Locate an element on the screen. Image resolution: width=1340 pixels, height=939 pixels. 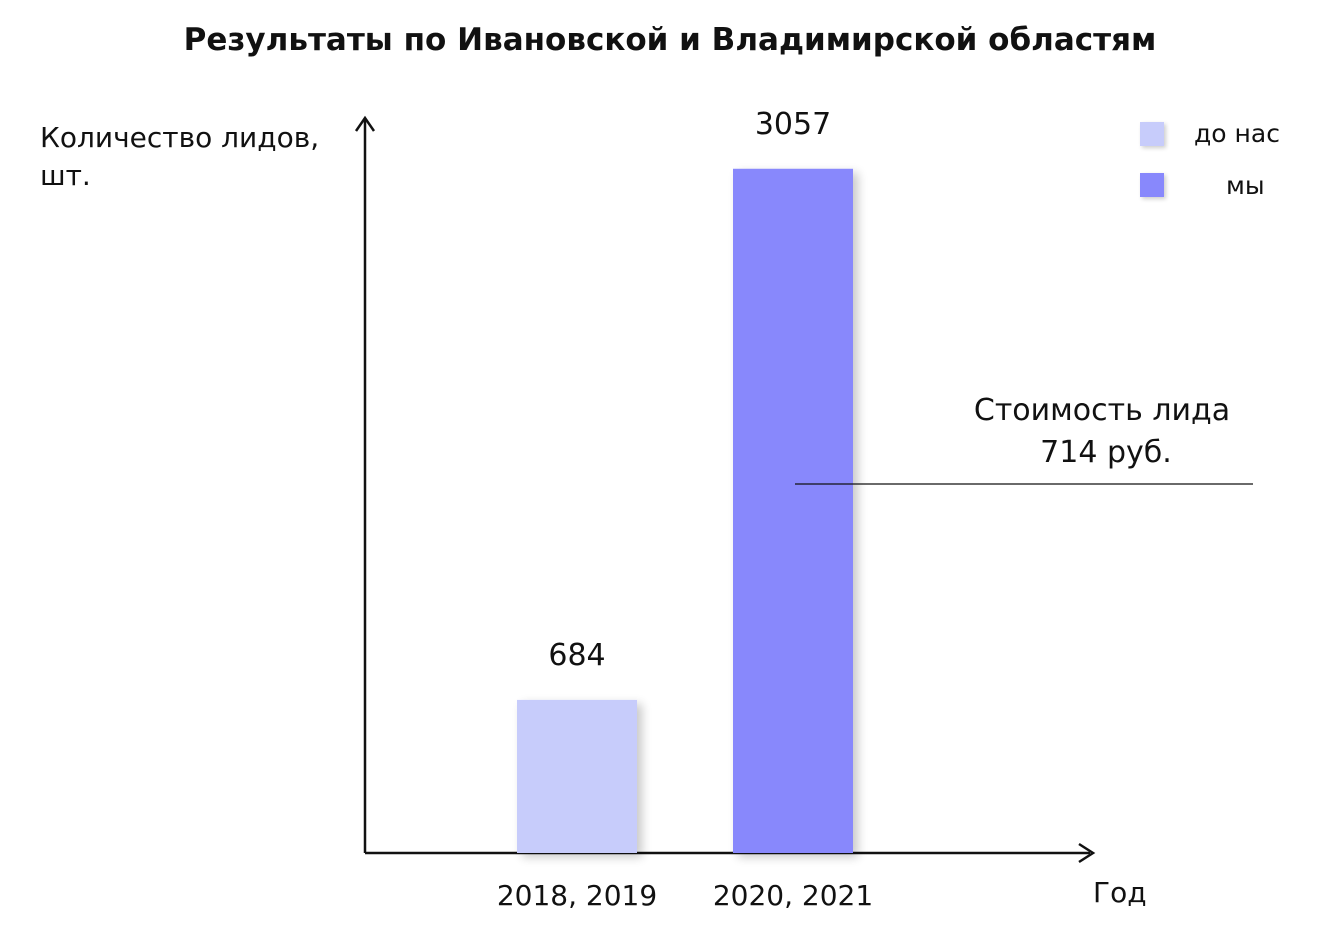
legend: до нас мы is located at coordinates (1210, 159).